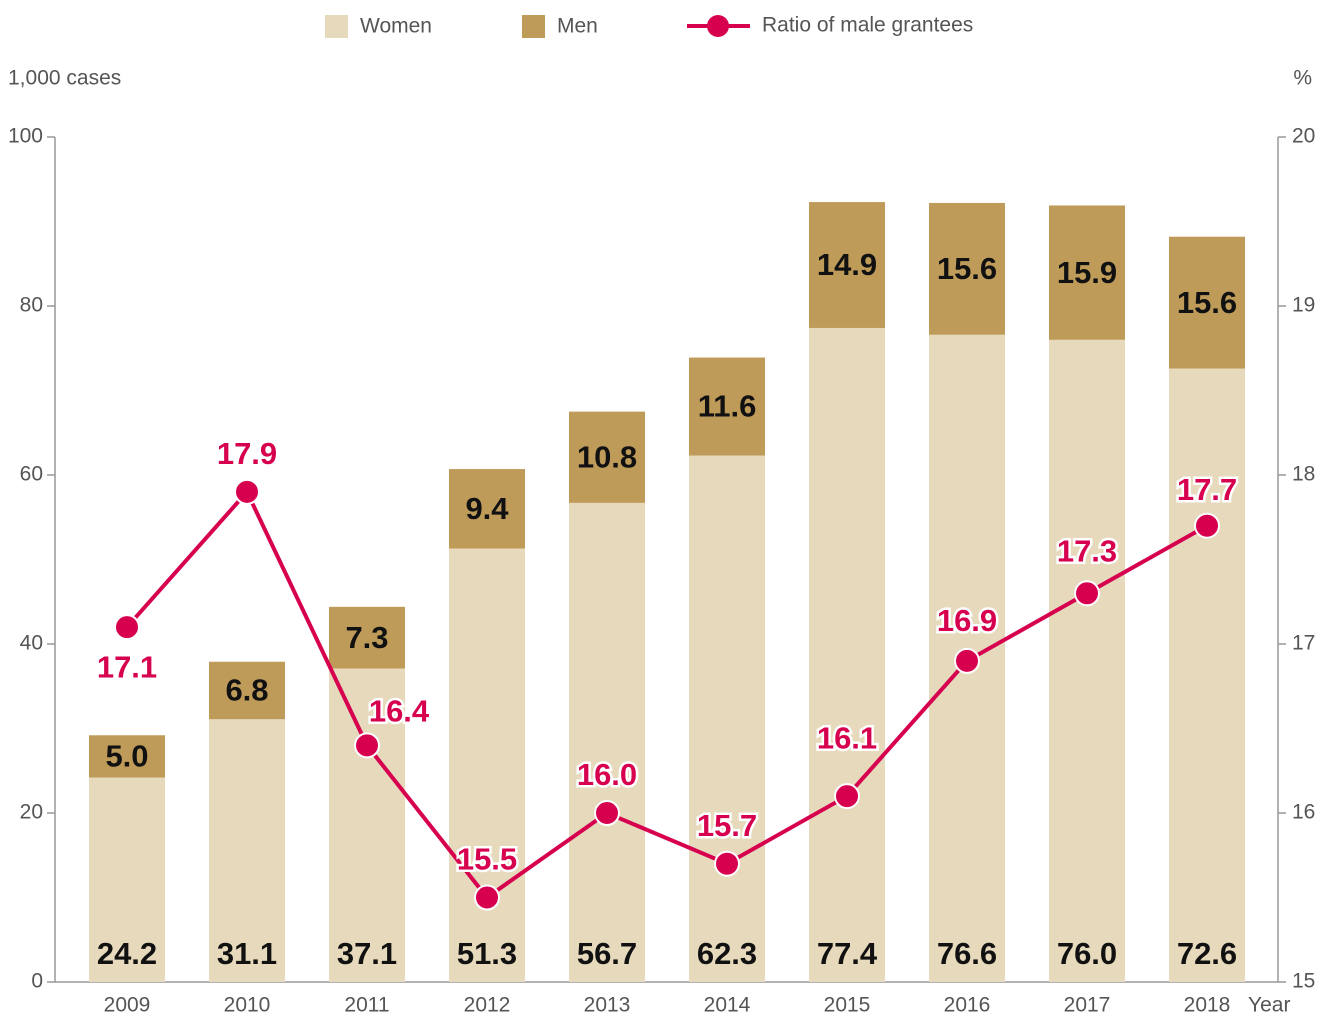 This screenshot has width=1334, height=1019. What do you see at coordinates (607, 774) in the screenshot?
I see `line-value-label: 16.0` at bounding box center [607, 774].